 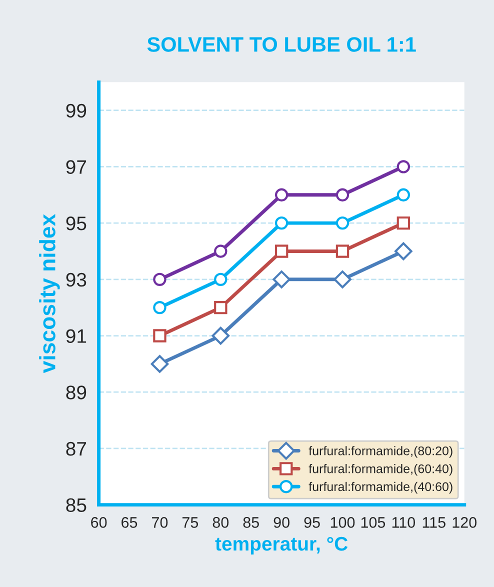 I want to click on y-tick-label: 97, so click(x=76, y=167).